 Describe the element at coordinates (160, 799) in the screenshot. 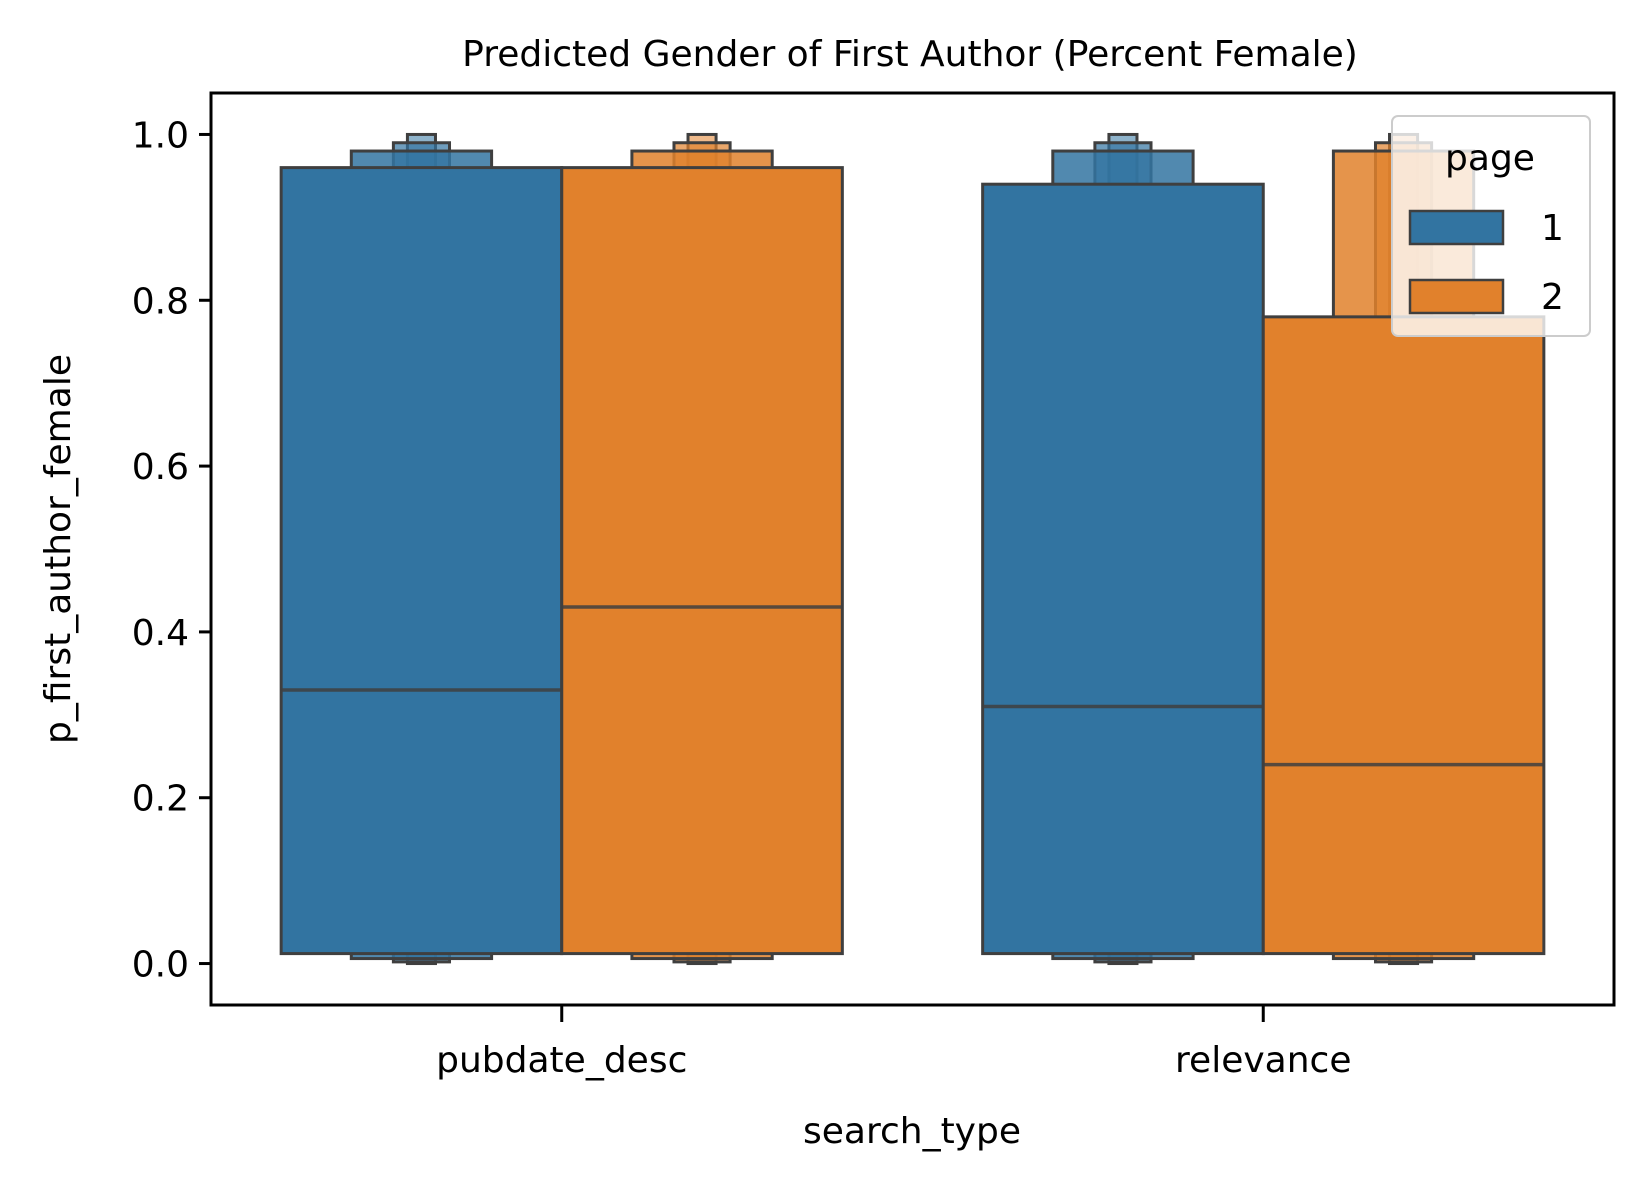

I see `y-tick-label: 0.2` at that location.